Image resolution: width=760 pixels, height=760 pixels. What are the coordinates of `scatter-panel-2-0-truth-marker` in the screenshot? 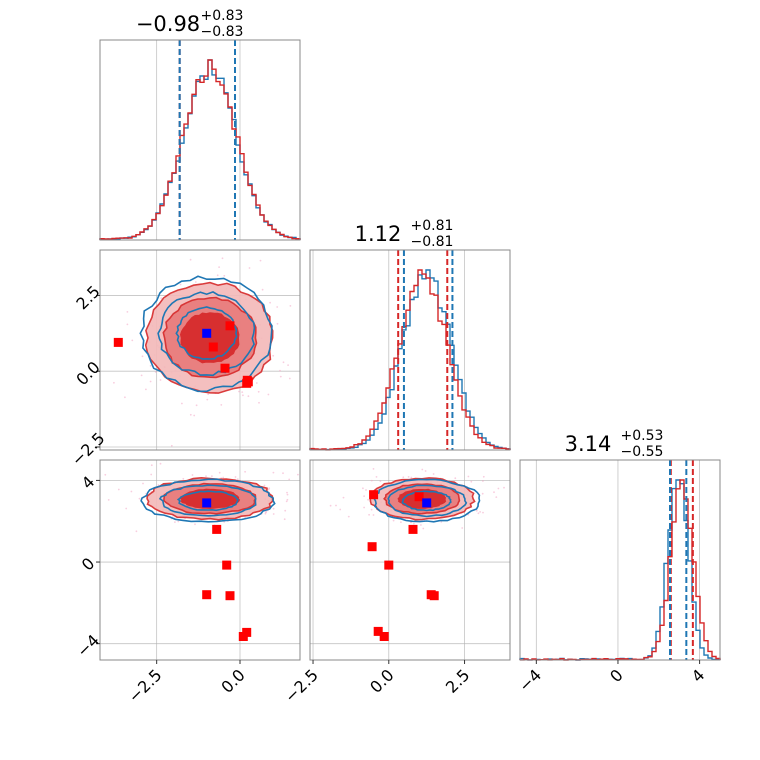 It's located at (207, 503).